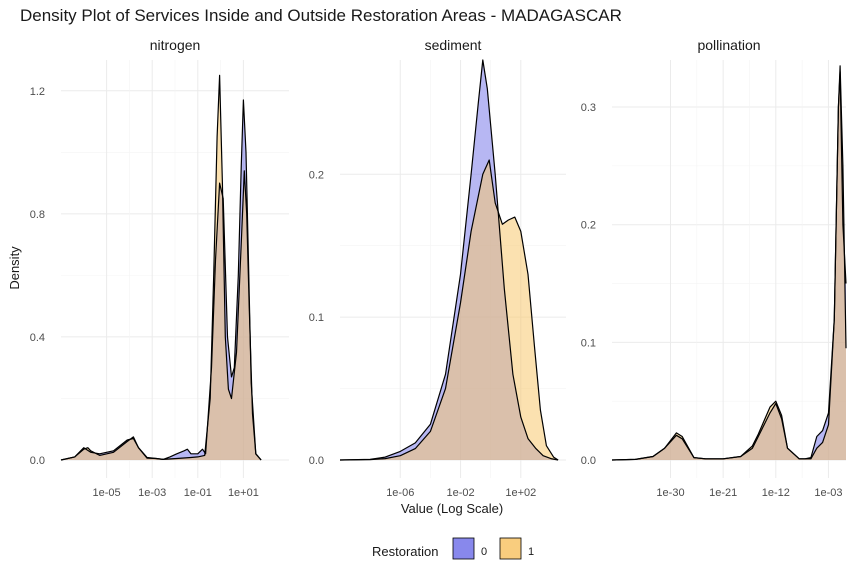  Describe the element at coordinates (198, 493) in the screenshot. I see `x-tick-label: 1e-01` at that location.